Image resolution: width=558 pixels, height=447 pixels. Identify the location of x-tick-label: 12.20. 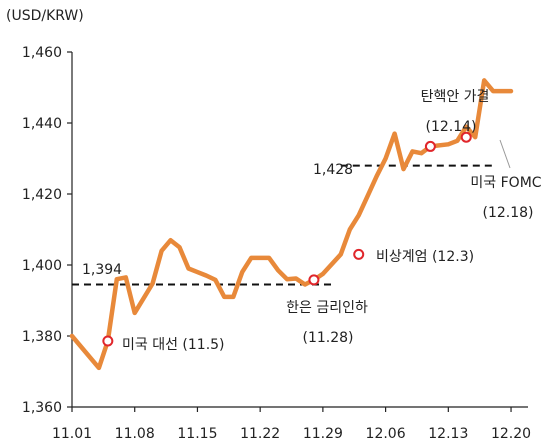
(511, 434).